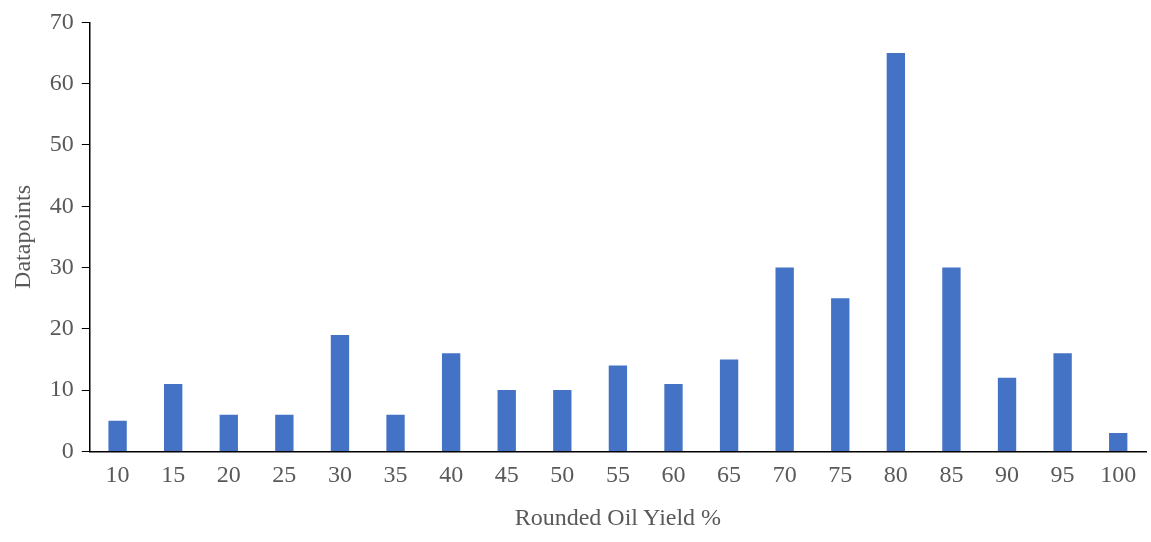 The height and width of the screenshot is (542, 1151). I want to click on x-tick-label: 75, so click(840, 474).